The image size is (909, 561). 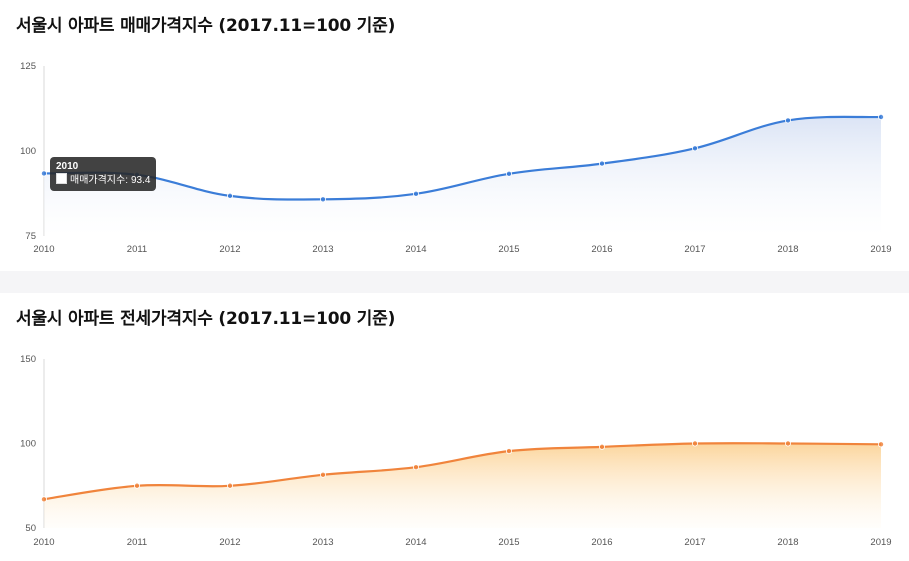 What do you see at coordinates (206, 319) in the screenshot?
I see `chart-title: 서울시 아파트 전세가격지수 (2017.11=100 기준)` at bounding box center [206, 319].